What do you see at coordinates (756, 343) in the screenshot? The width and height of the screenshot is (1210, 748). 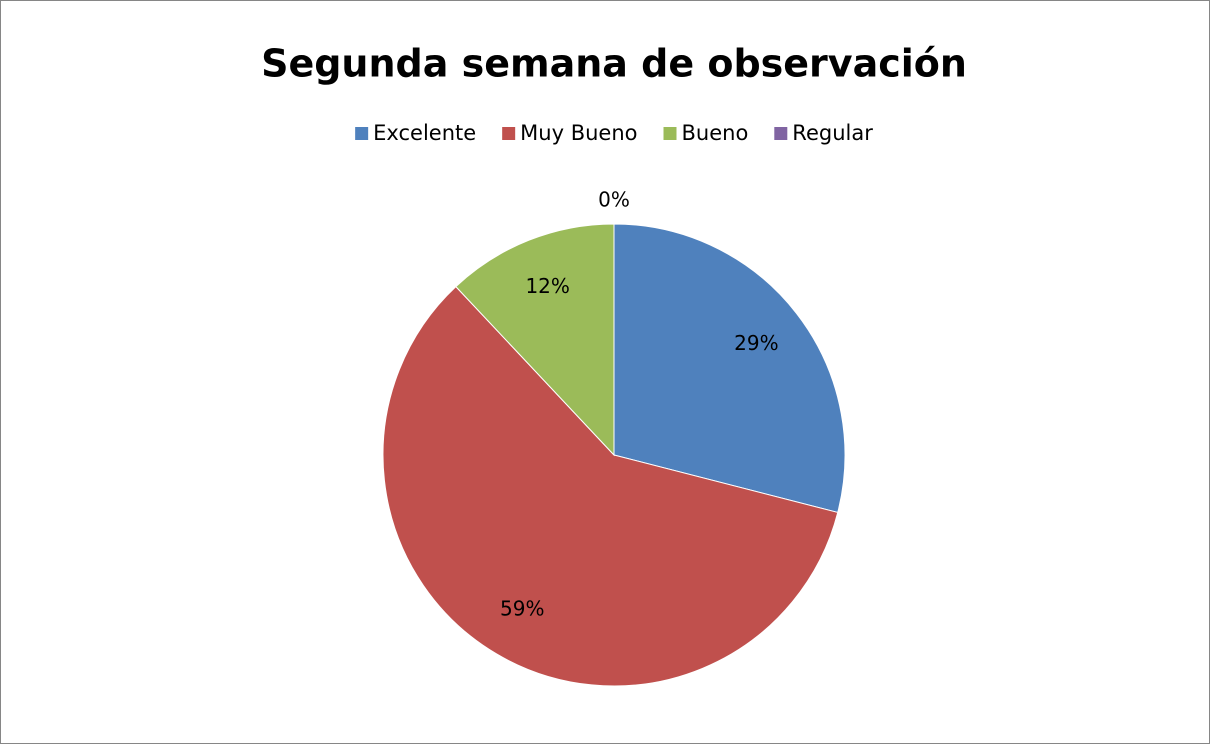 I see `data-label: 29%` at bounding box center [756, 343].